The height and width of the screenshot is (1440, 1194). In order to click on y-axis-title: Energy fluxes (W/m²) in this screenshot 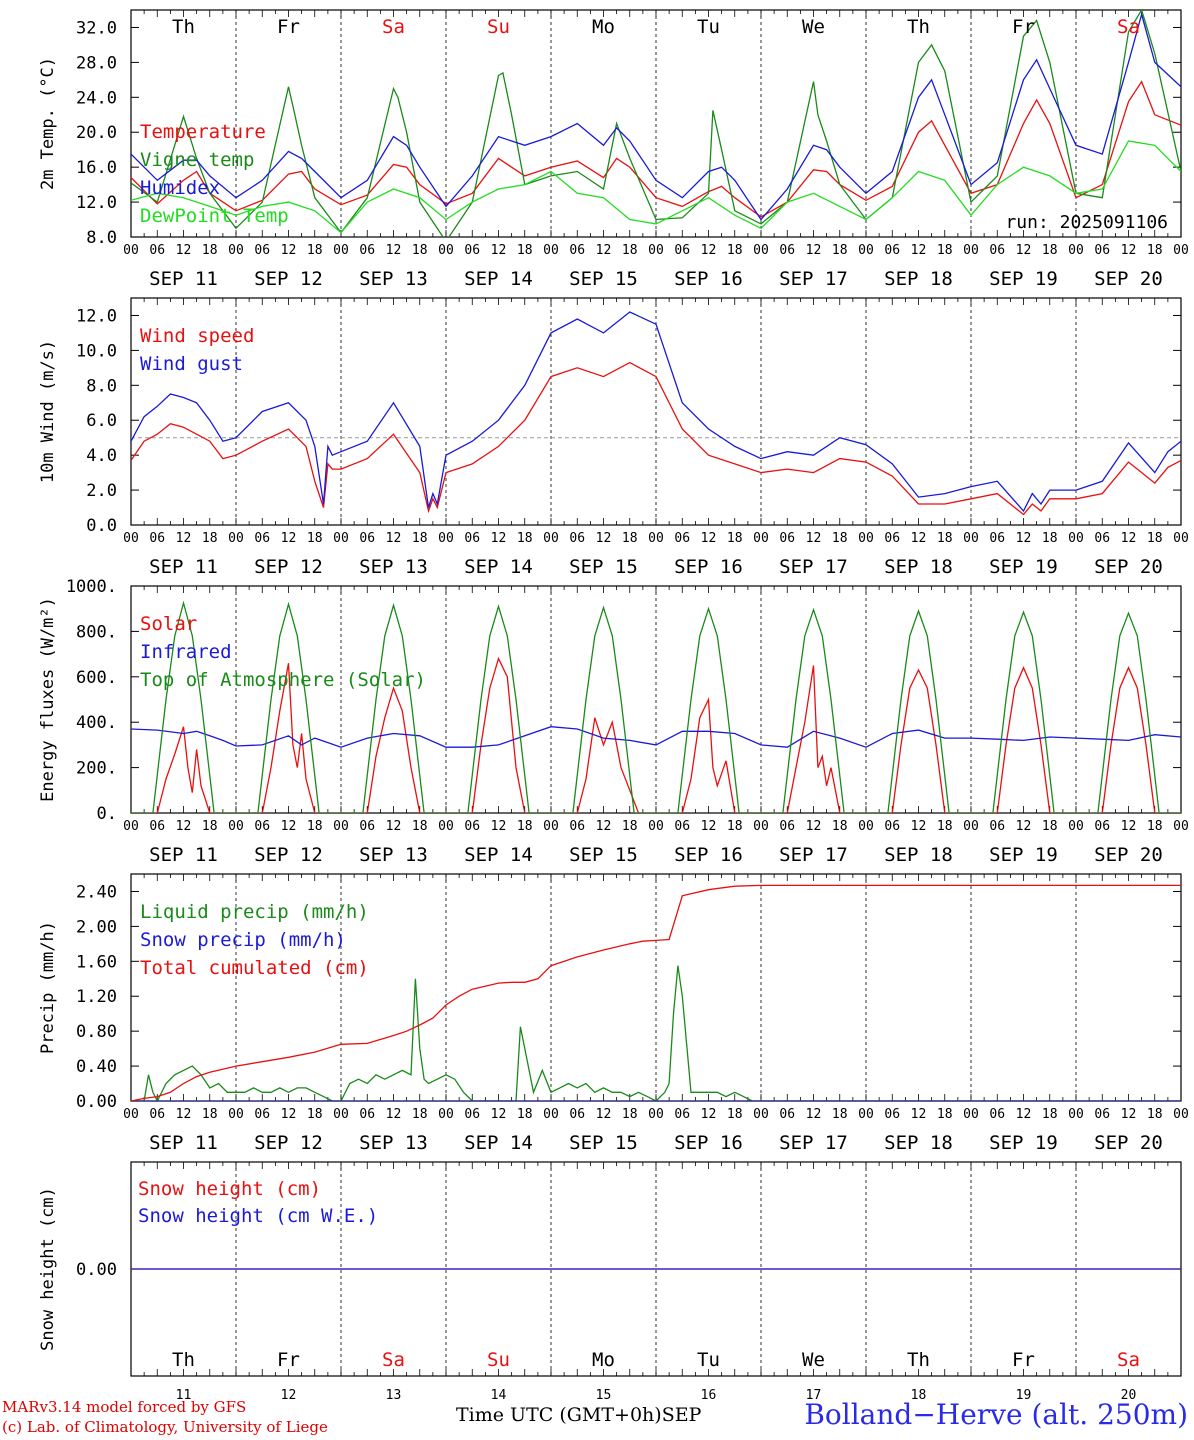, I will do `click(48, 699)`.